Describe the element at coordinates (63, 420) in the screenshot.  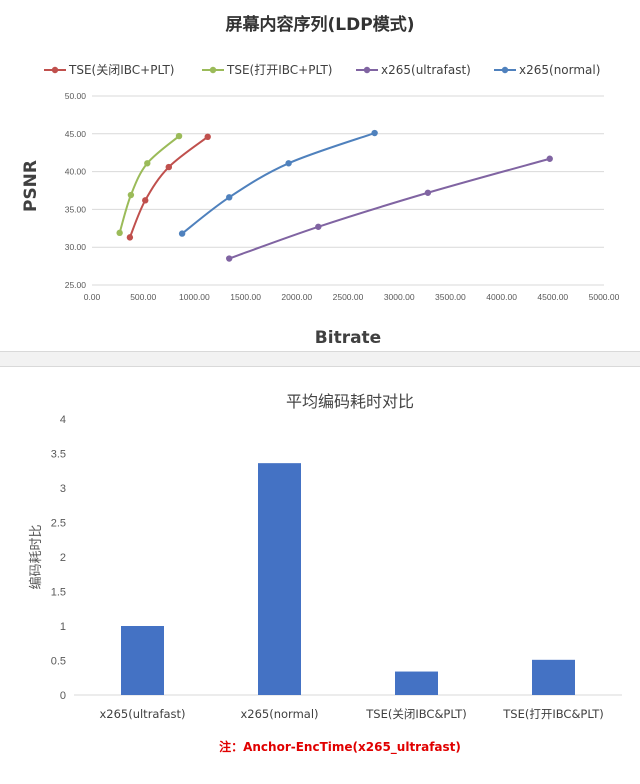
I see `enctime-y-tick-label: 4` at that location.